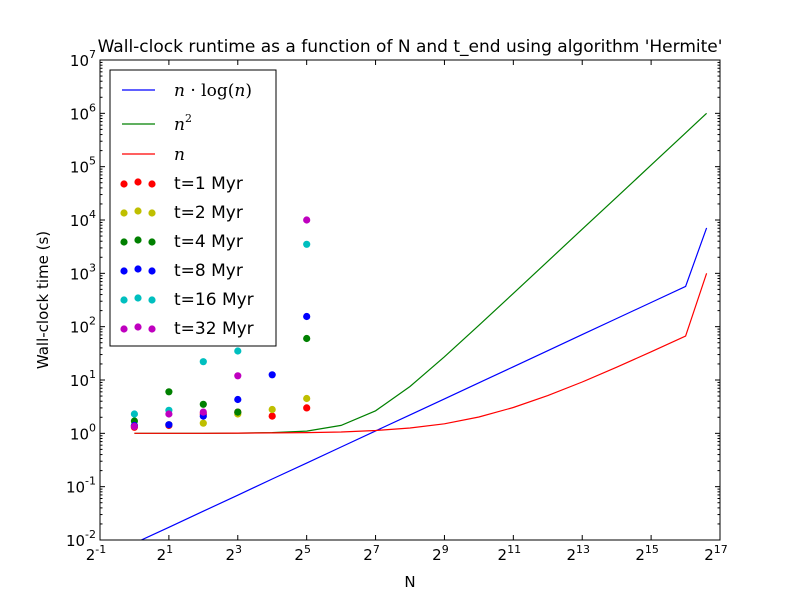 The width and height of the screenshot is (800, 600). I want to click on x-tick-label: 27, so click(371, 553).